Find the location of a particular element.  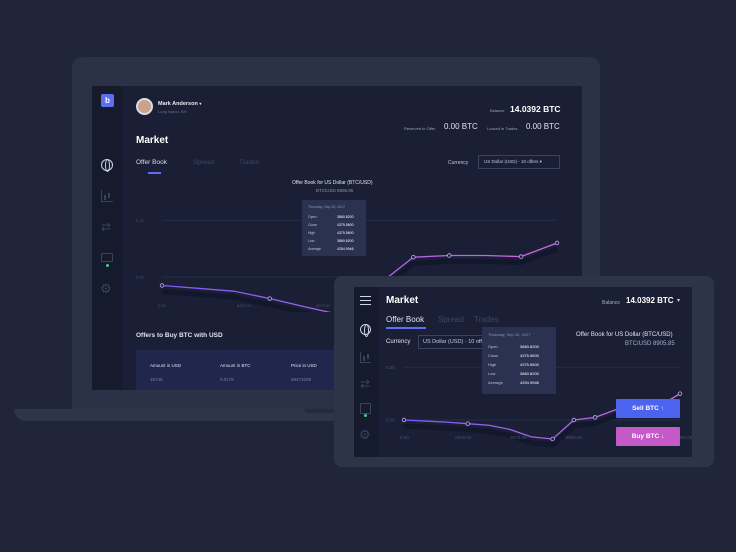

logo: b is located at coordinates (107, 100).